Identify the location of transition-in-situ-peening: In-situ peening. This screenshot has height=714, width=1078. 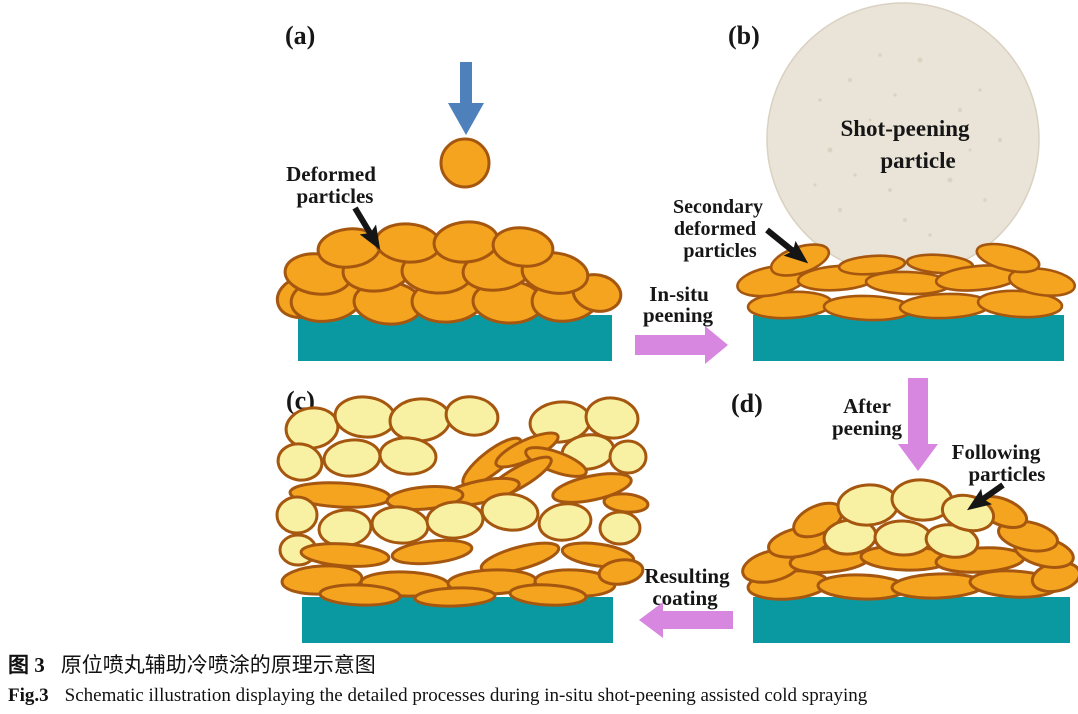
(681, 323).